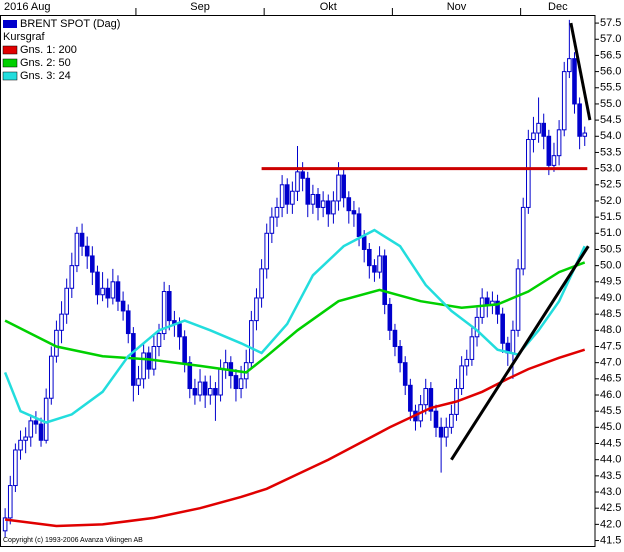  What do you see at coordinates (610, 379) in the screenshot?
I see `y-tick-label: 46.5` at bounding box center [610, 379].